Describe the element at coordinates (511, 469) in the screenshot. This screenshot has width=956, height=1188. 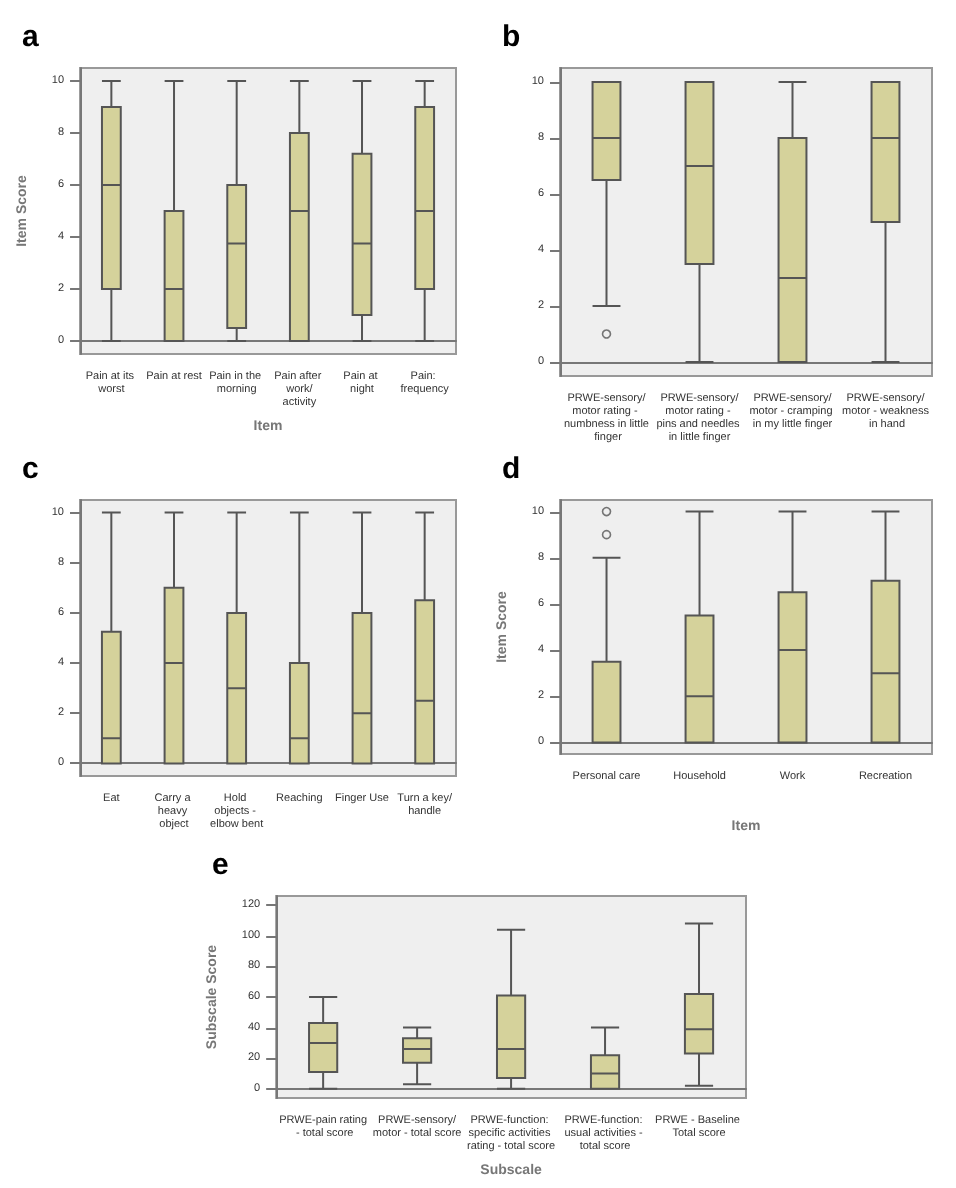
I see `chart-title: d` at that location.